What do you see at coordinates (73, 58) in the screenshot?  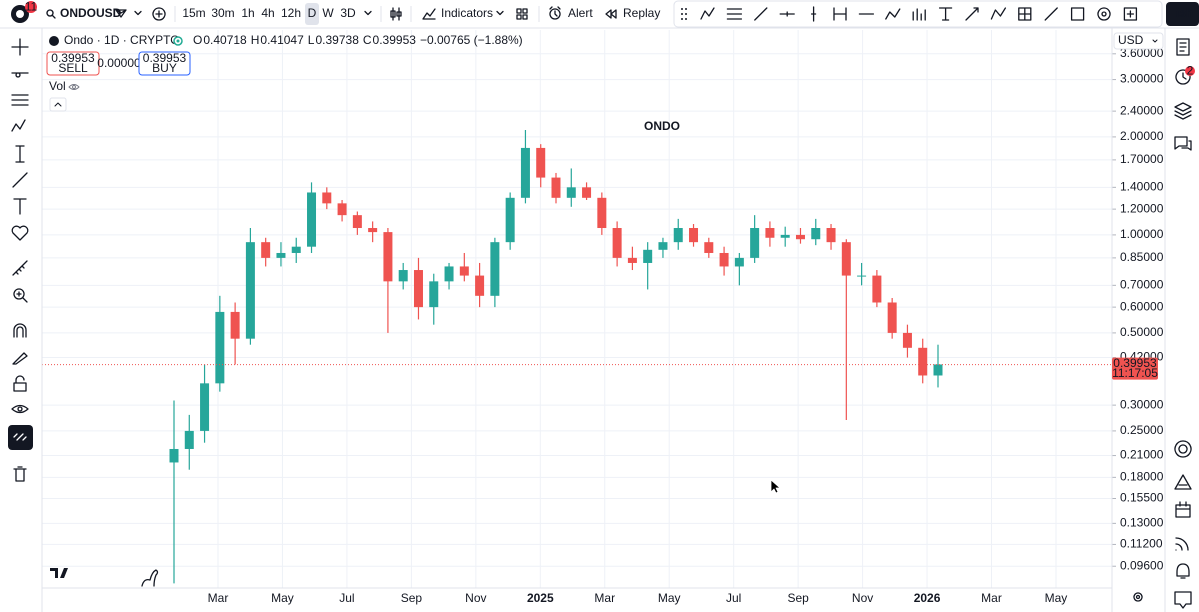 I see `sell-price: 0.39953` at bounding box center [73, 58].